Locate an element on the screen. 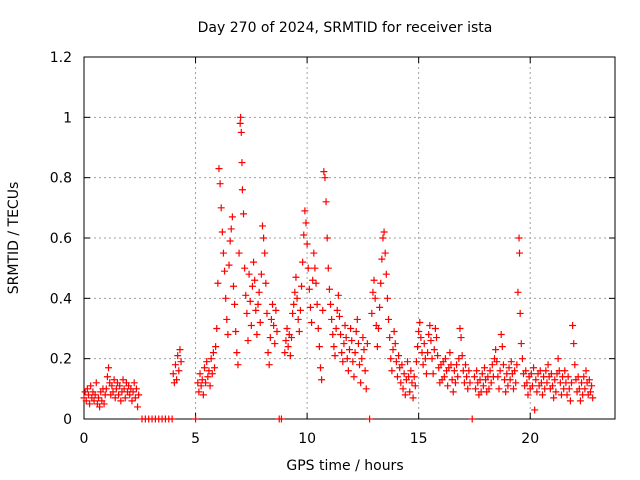  y-tick-label: 0.8 is located at coordinates (61, 179).